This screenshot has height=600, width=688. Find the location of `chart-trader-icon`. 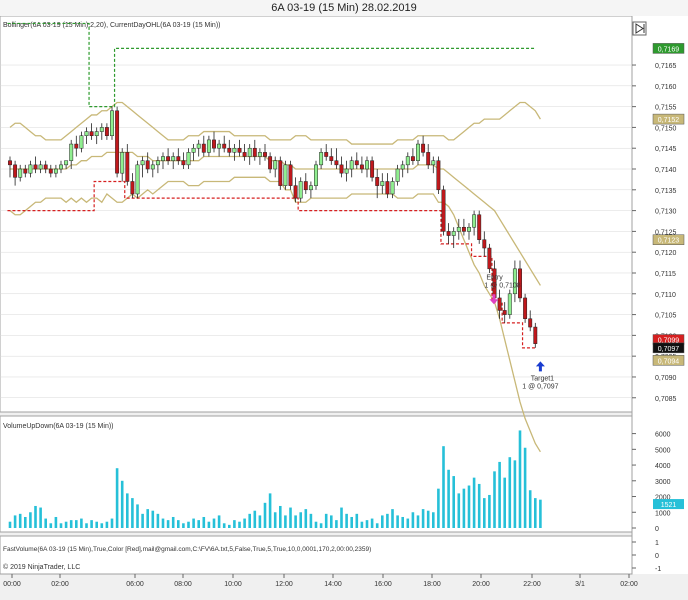

chart-trader-icon is located at coordinates (639, 28).